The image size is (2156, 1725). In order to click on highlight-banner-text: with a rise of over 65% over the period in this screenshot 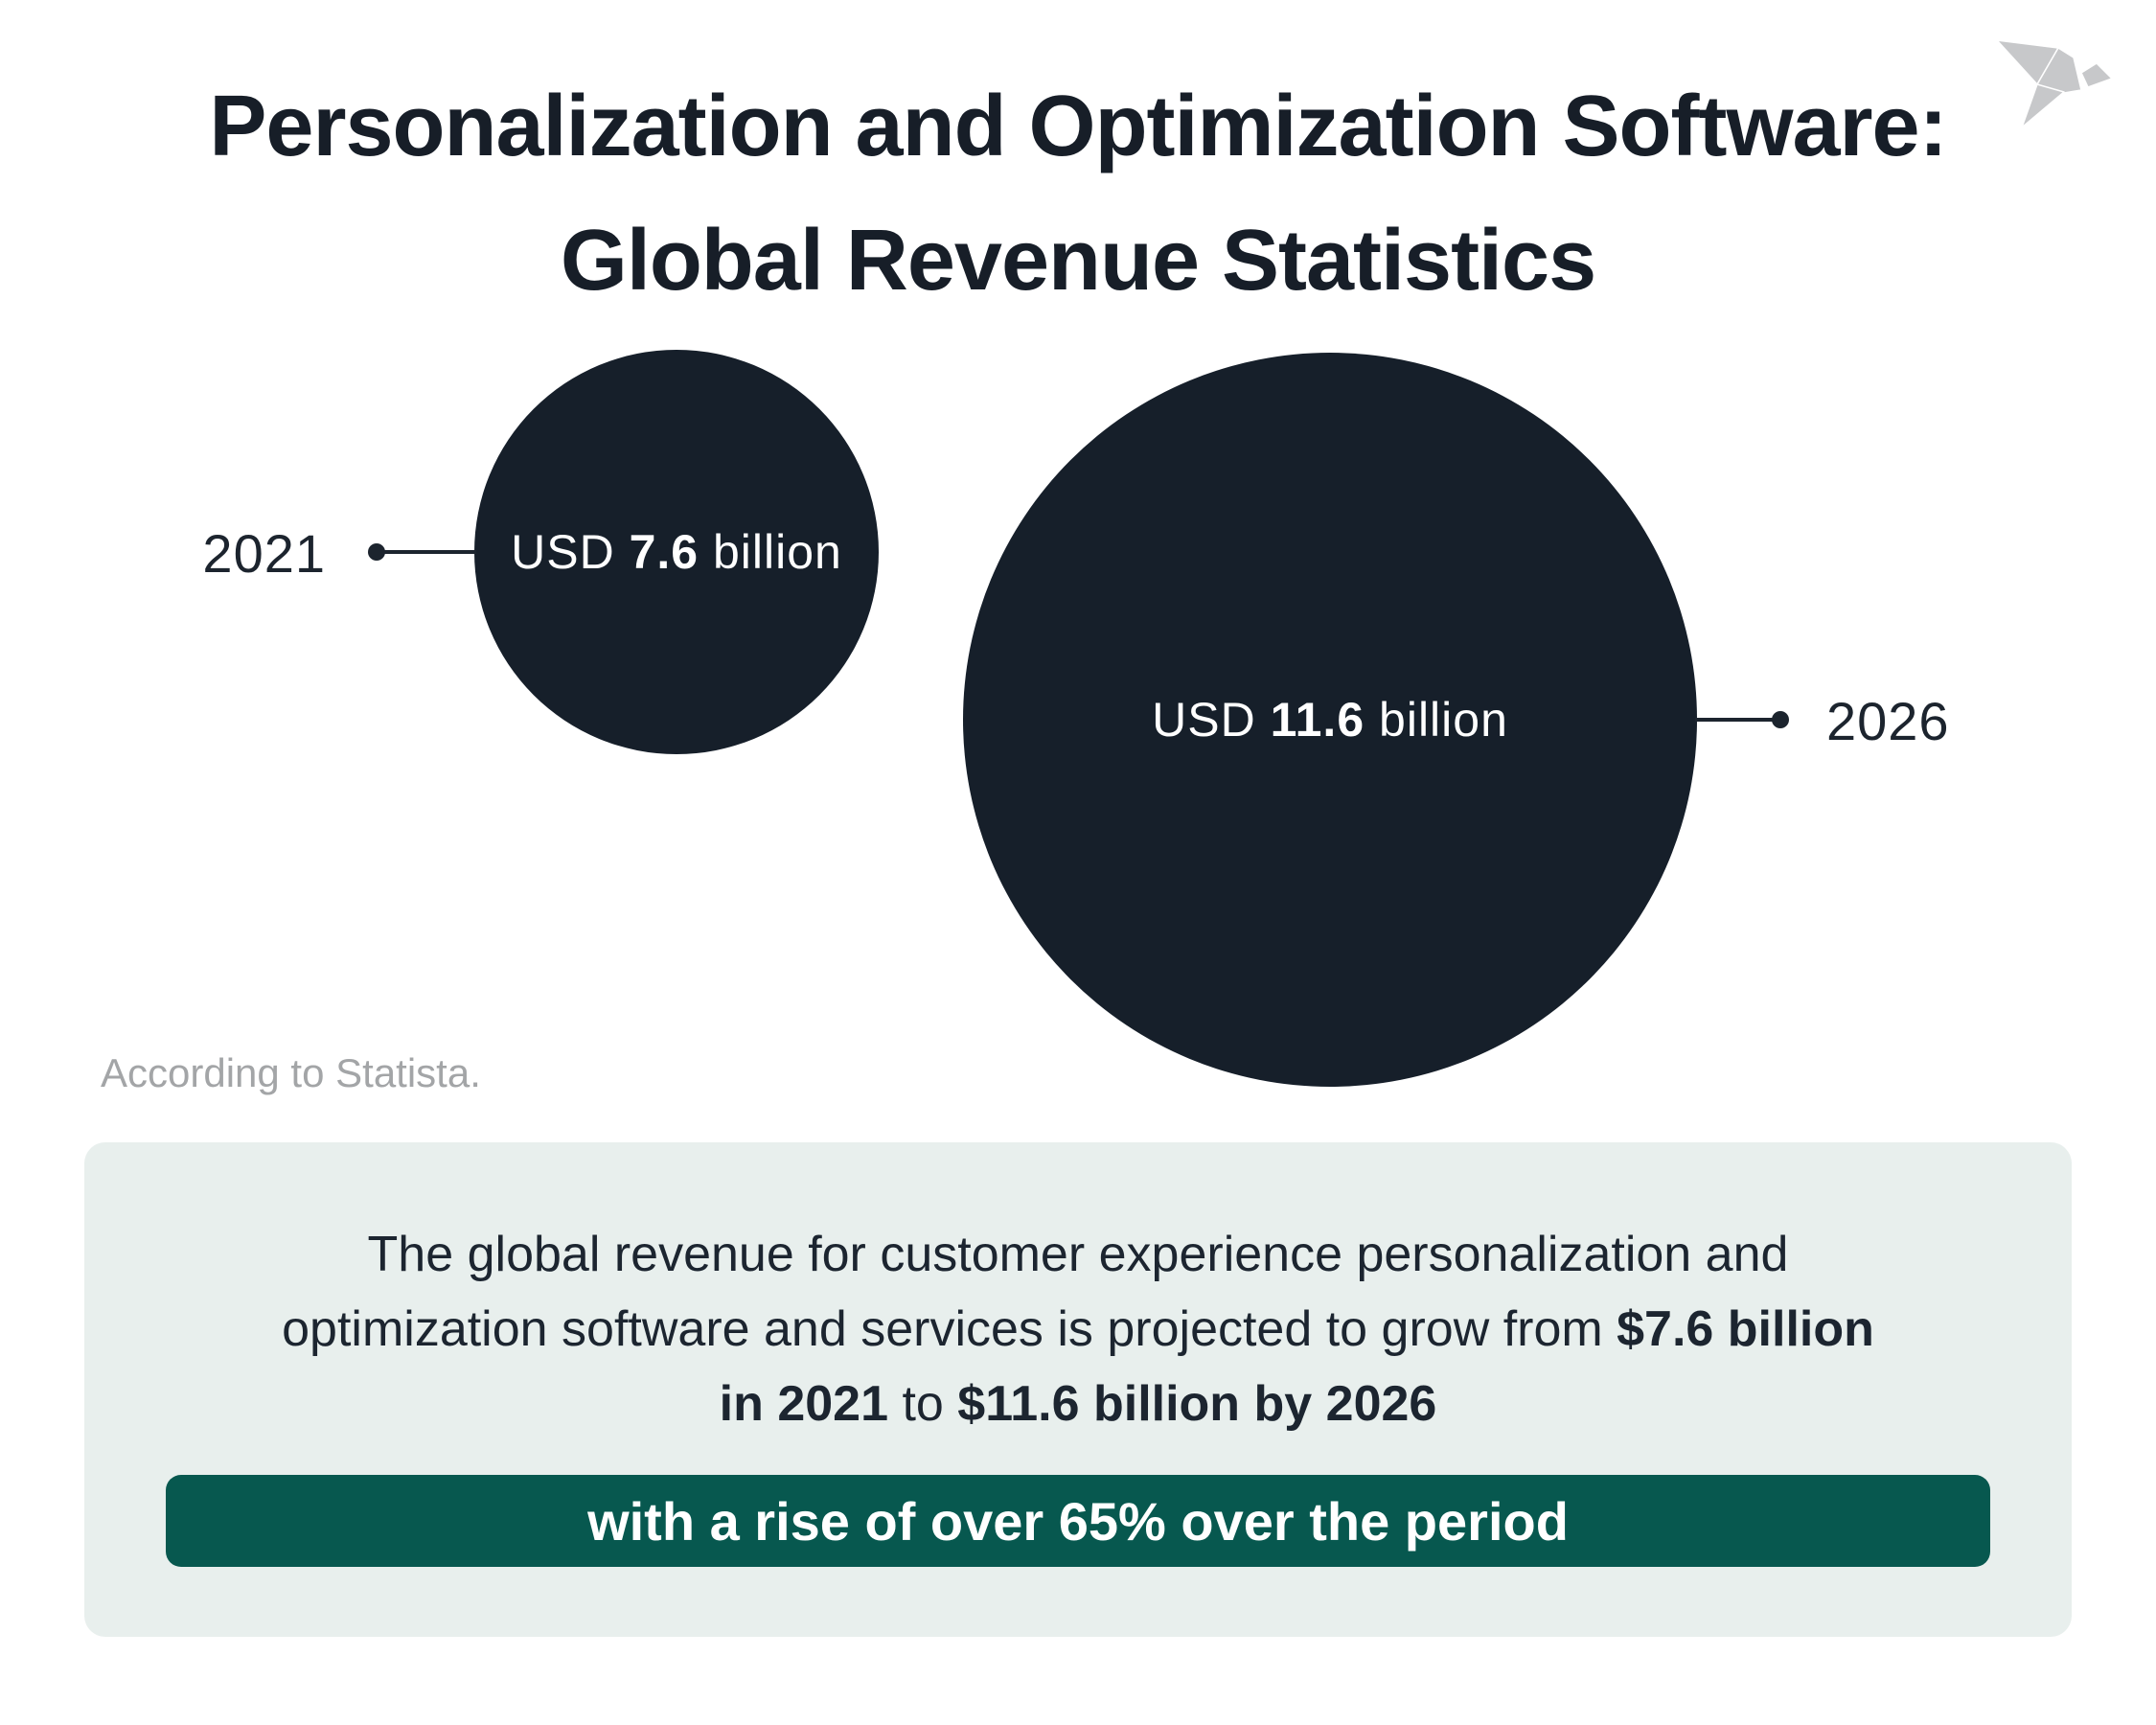, I will do `click(1078, 1521)`.